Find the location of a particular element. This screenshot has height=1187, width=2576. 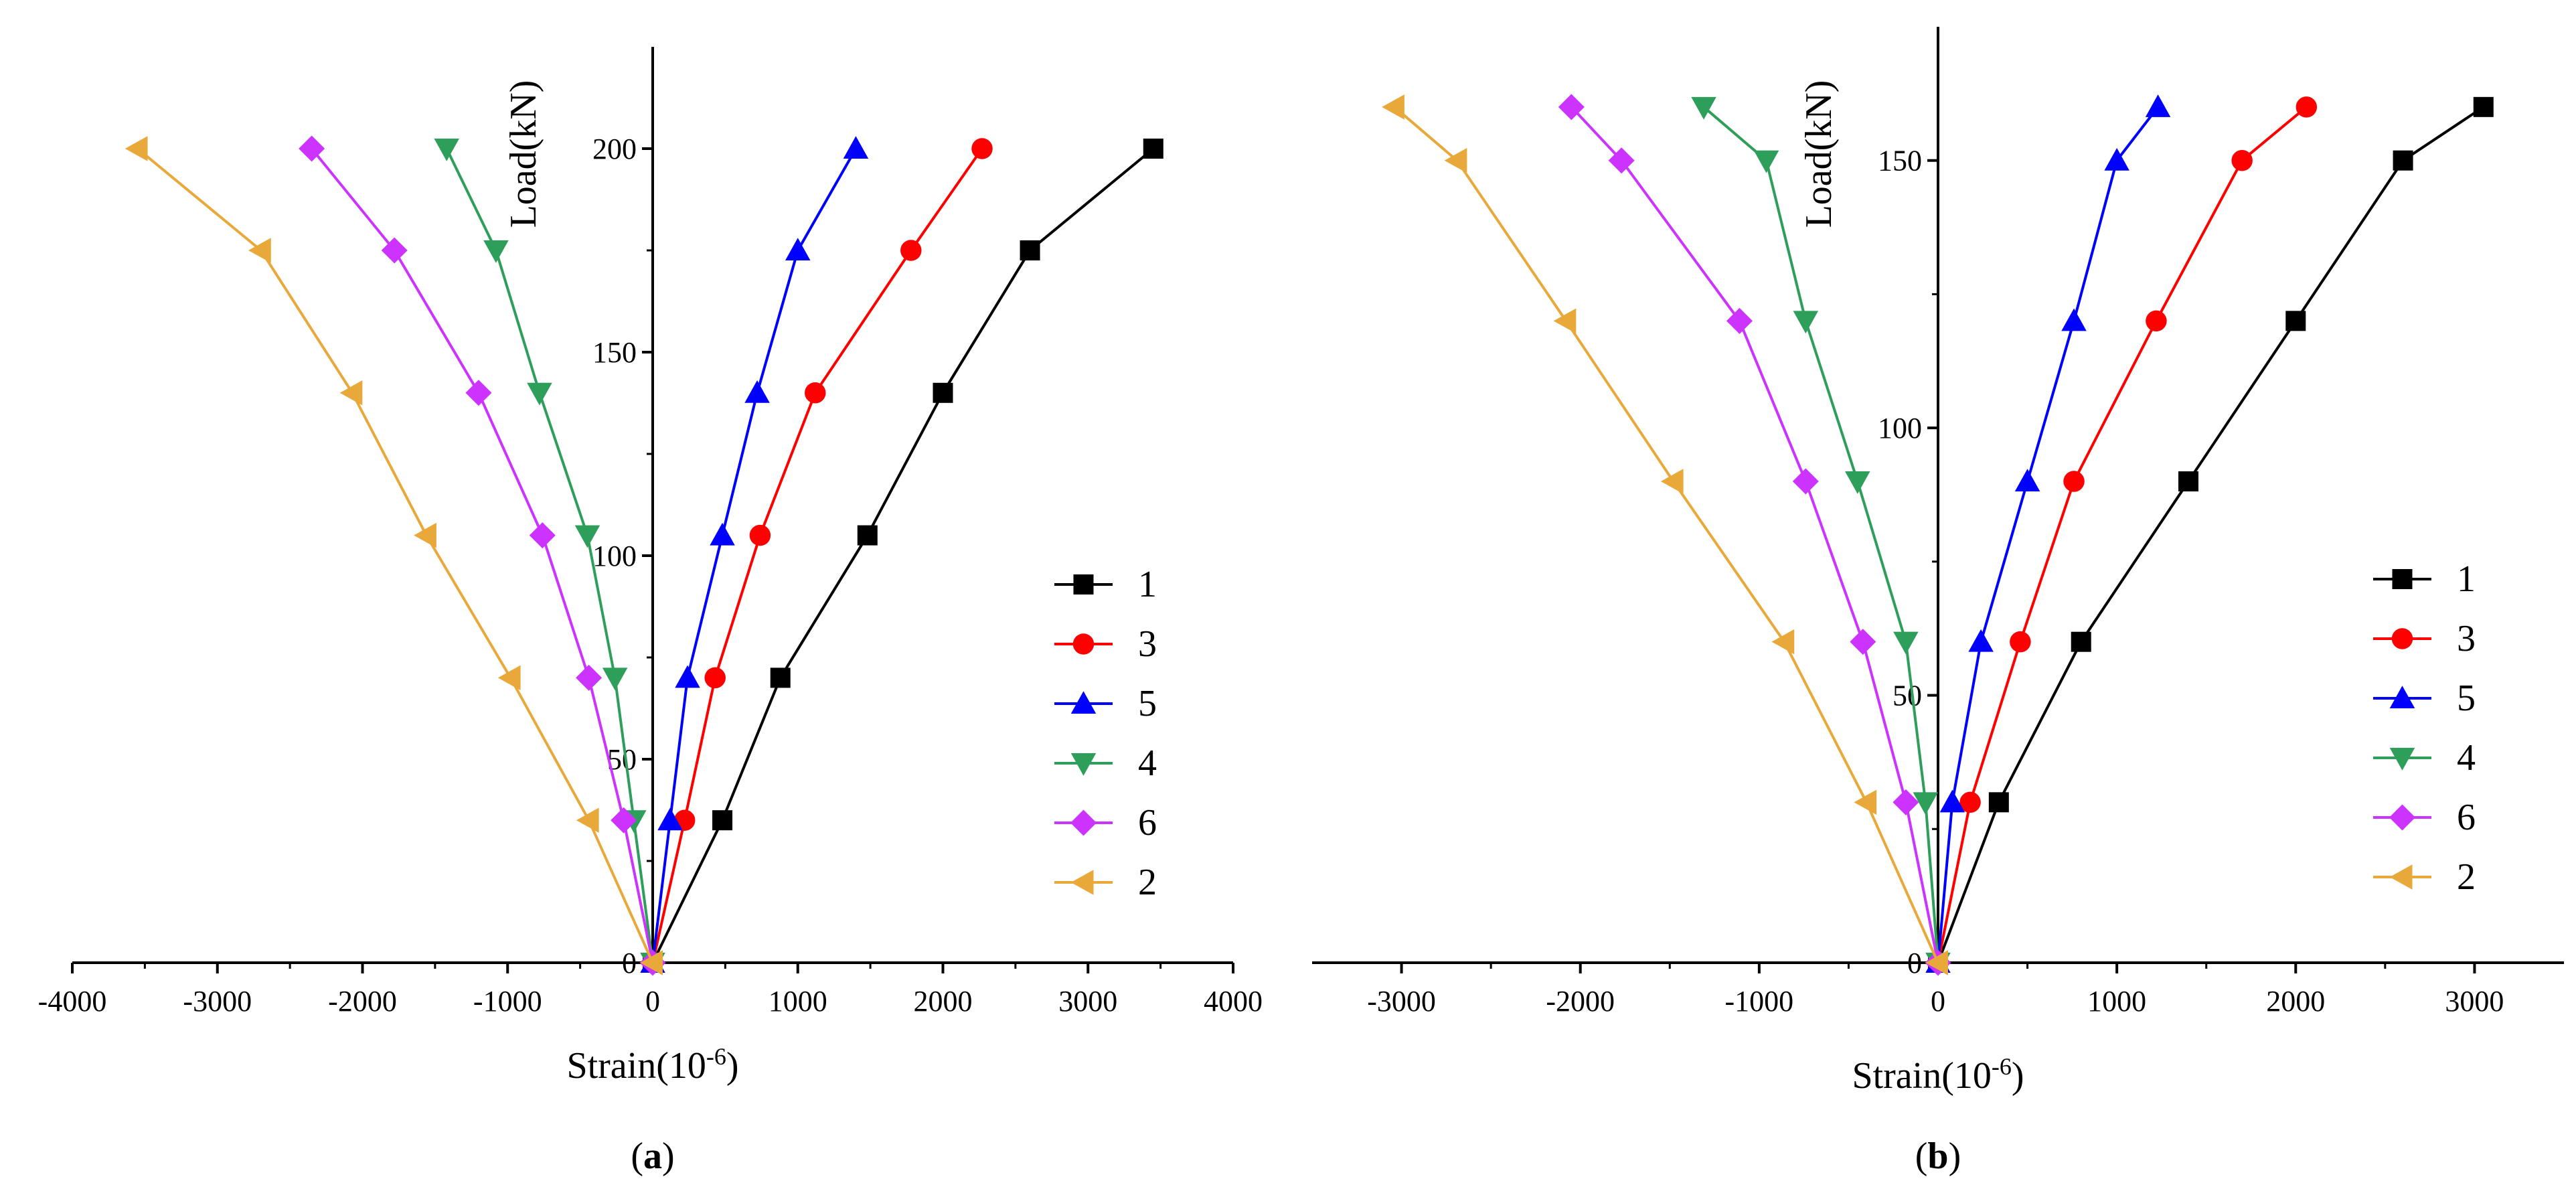

legend-label-1-a: 1 is located at coordinates (1147, 584).